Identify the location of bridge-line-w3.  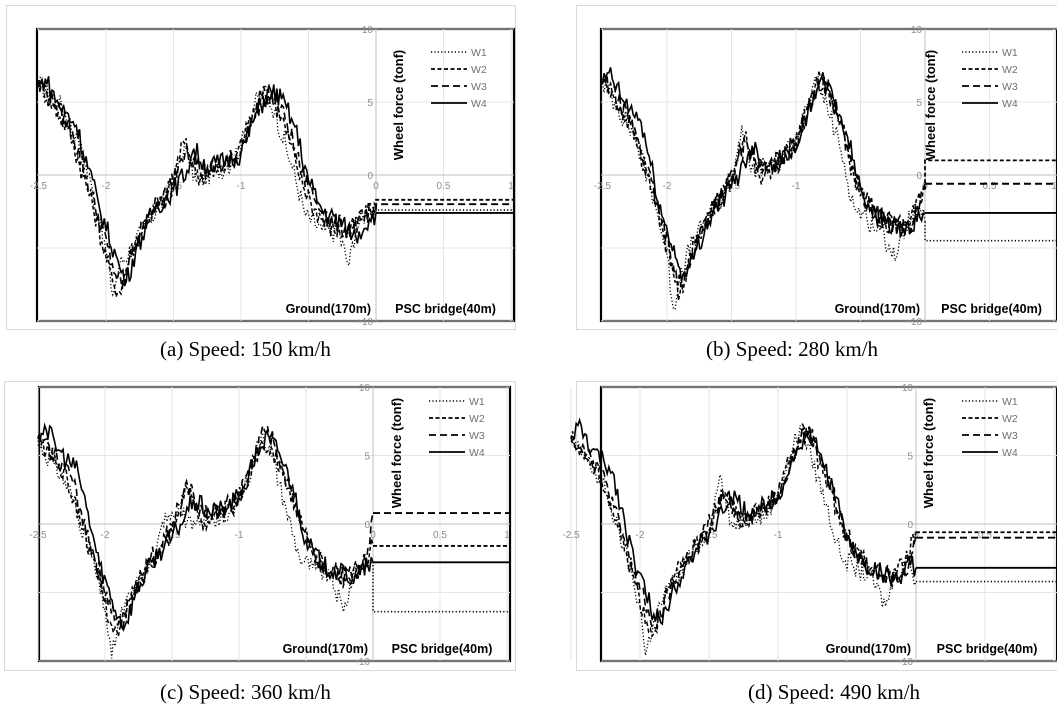
(444, 207).